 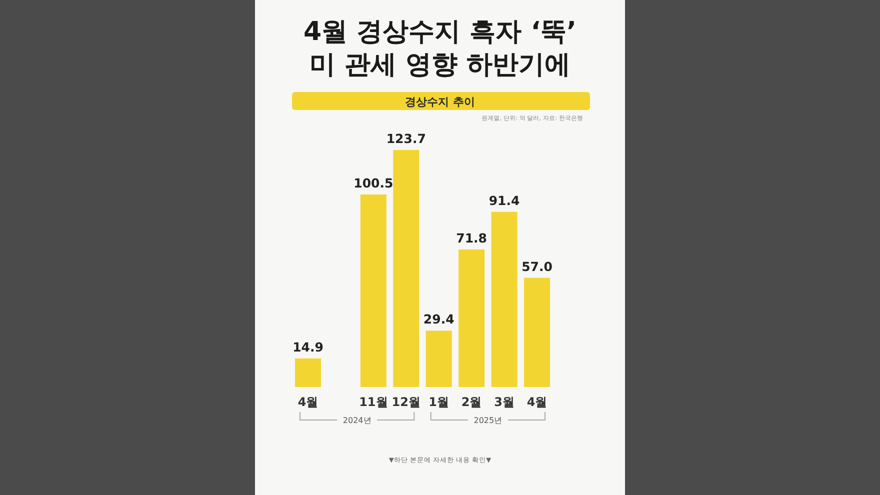 I want to click on text: 2024년, so click(x=357, y=420).